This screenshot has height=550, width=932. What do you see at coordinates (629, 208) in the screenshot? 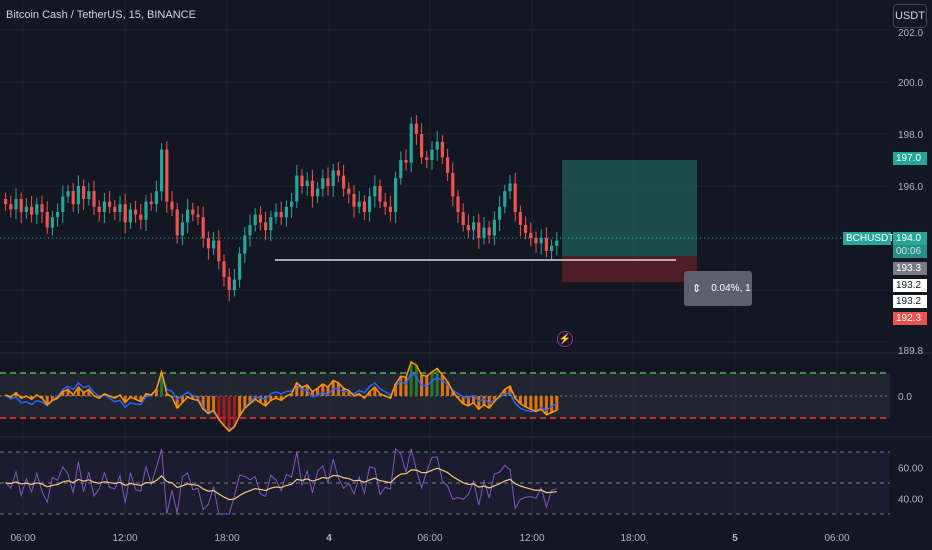
I see `take-profit-zone` at bounding box center [629, 208].